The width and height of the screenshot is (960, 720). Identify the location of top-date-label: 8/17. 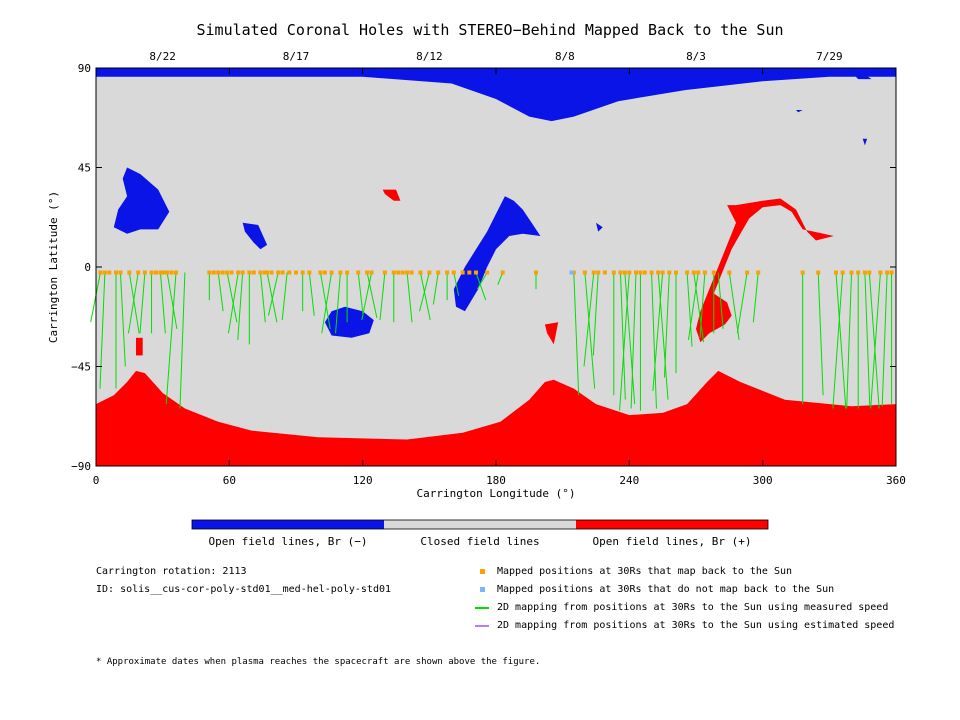
(296, 56).